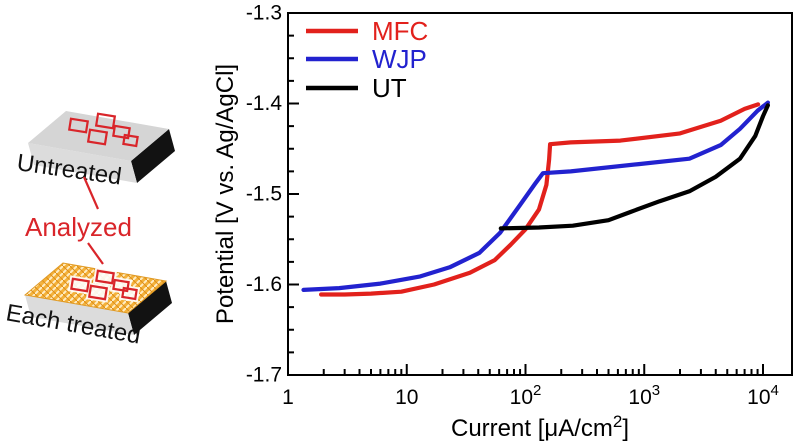 Image resolution: width=800 pixels, height=443 pixels. What do you see at coordinates (104, 285) in the screenshot?
I see `treated-analysis-spots` at bounding box center [104, 285].